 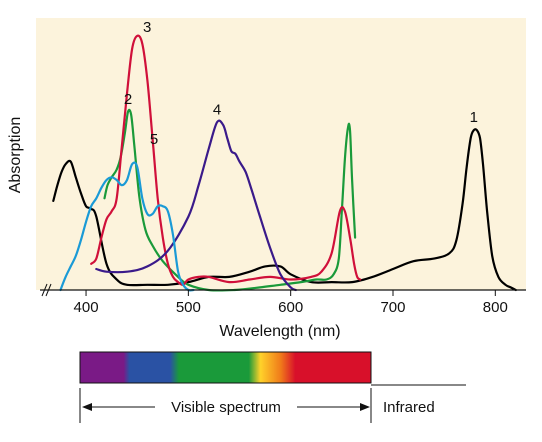 I want to click on x-ticks: 400 500 600 700 800, so click(x=291, y=303).